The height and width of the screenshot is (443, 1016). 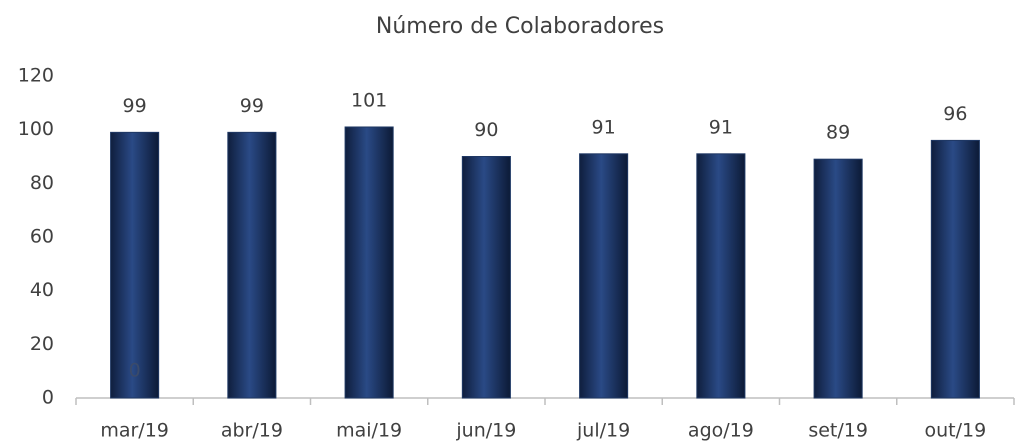 What do you see at coordinates (485, 431) in the screenshot?
I see `x-tick-label: jun/19` at bounding box center [485, 431].